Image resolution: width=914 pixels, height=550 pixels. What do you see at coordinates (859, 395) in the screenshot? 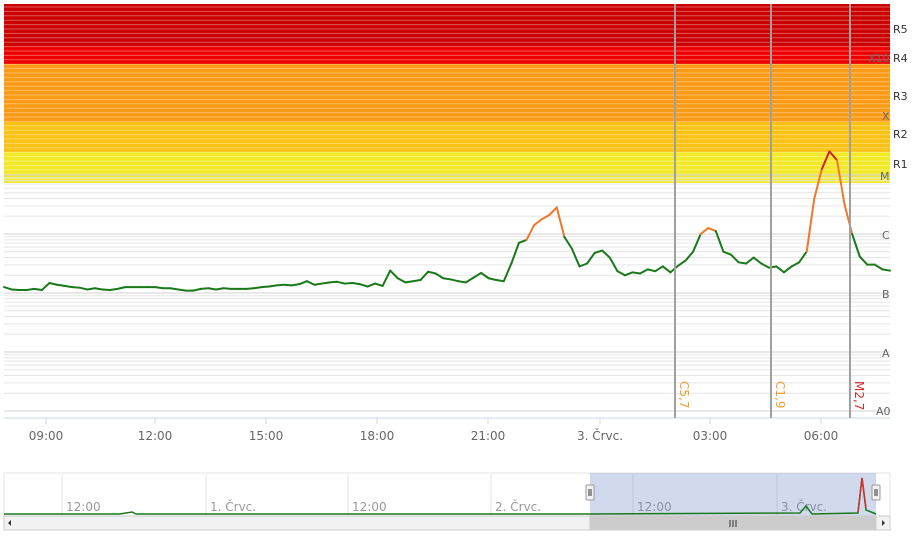
I see `flare-label: M2,7` at bounding box center [859, 395].